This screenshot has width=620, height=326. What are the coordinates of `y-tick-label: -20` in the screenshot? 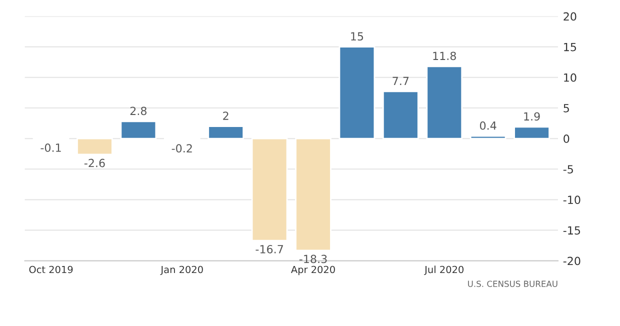 It's located at (571, 261).